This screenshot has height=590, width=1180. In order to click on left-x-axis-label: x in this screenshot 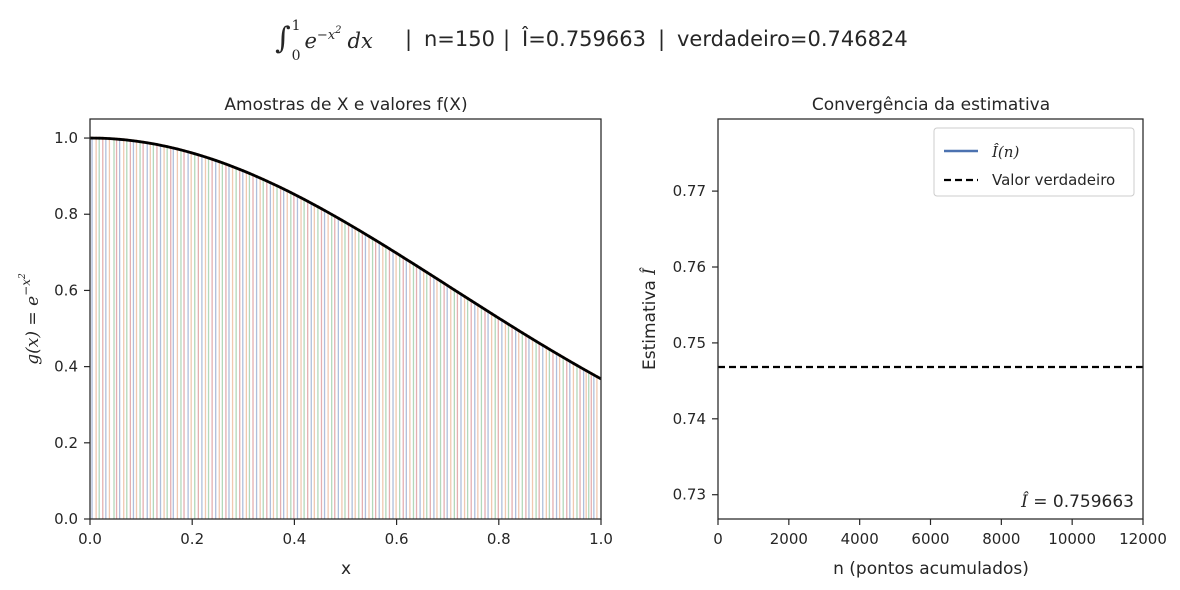, I will do `click(346, 569)`.